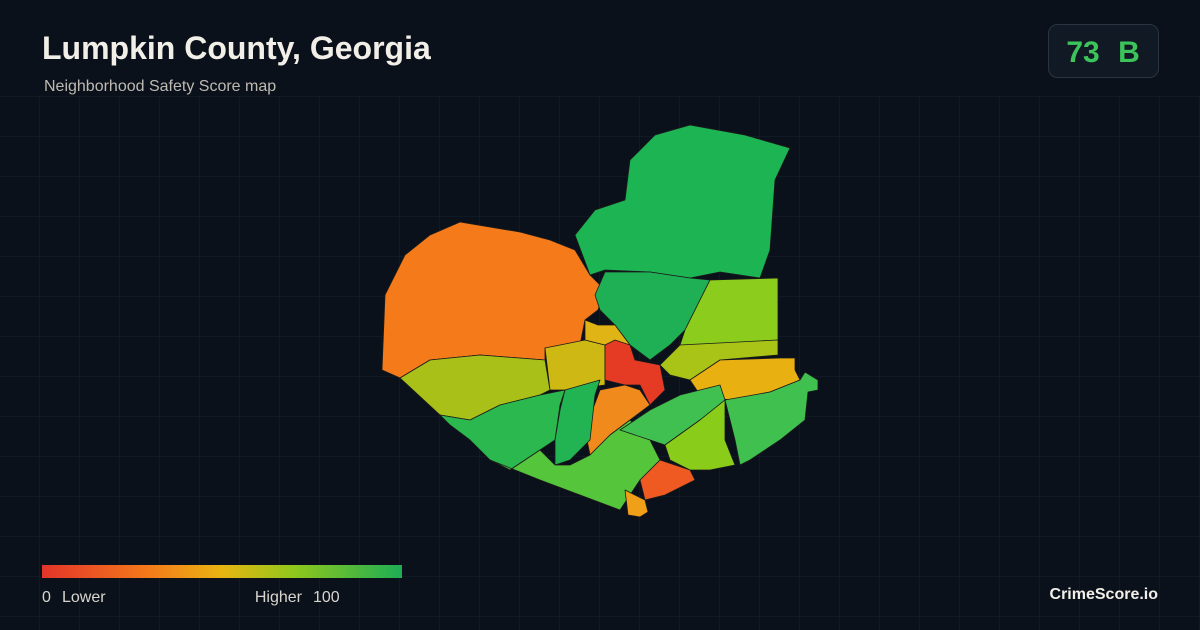 This screenshot has width=1200, height=630. I want to click on score-grade: B, so click(1129, 52).